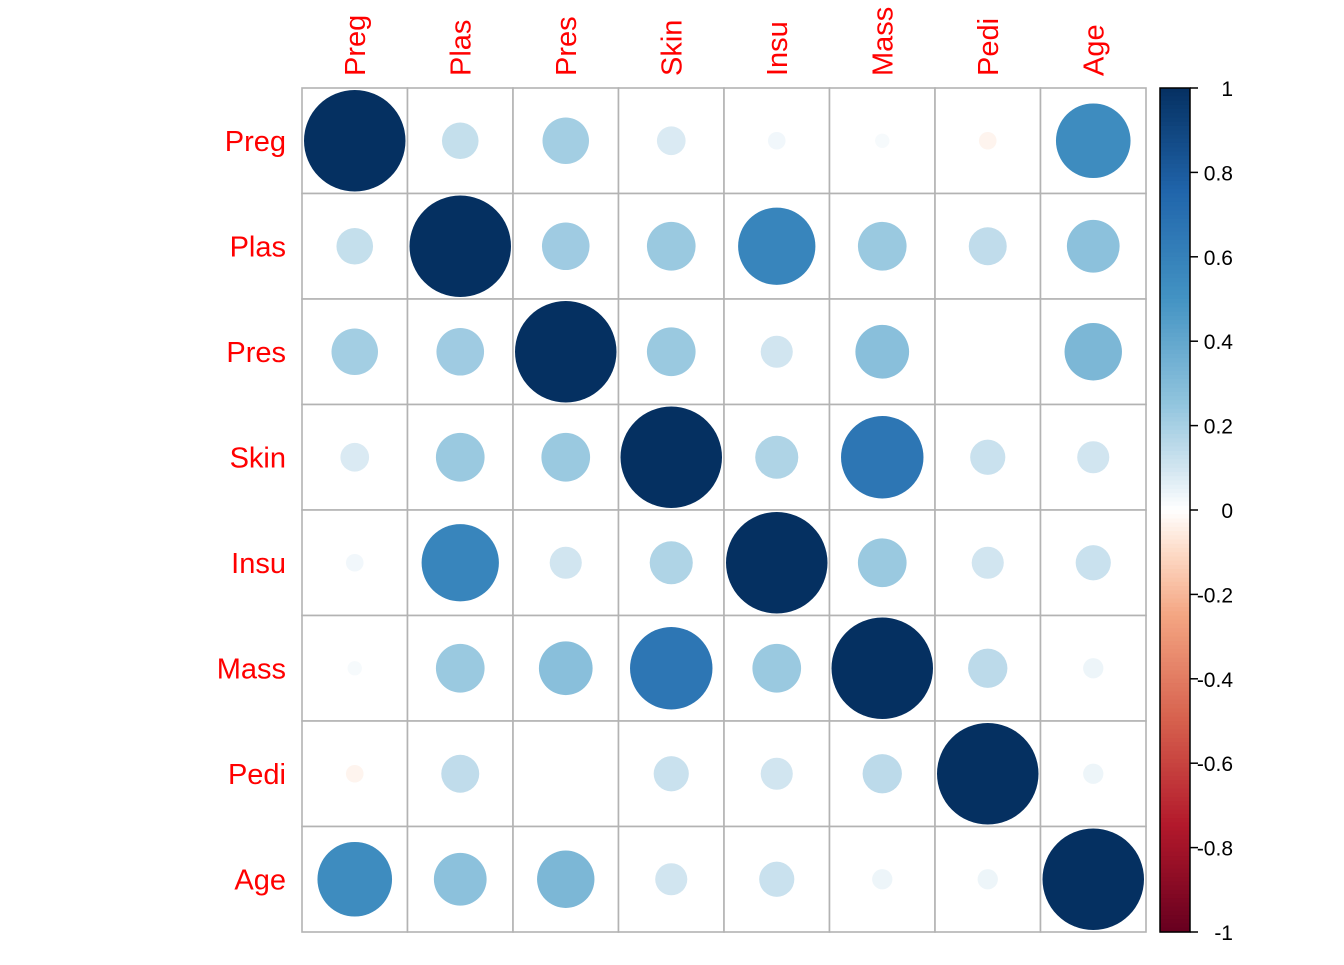  What do you see at coordinates (256, 353) in the screenshot?
I see `row-label: Pres` at bounding box center [256, 353].